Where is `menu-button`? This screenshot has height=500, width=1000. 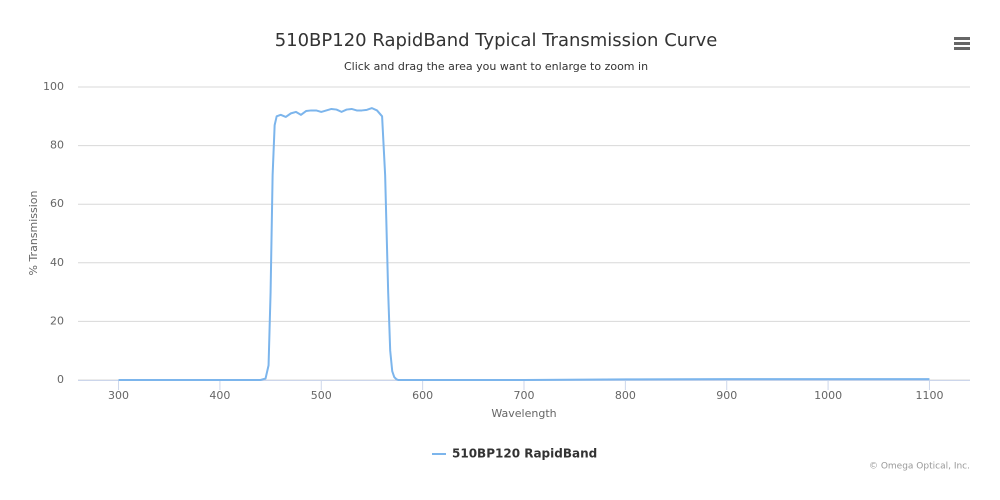
menu-button is located at coordinates (962, 43).